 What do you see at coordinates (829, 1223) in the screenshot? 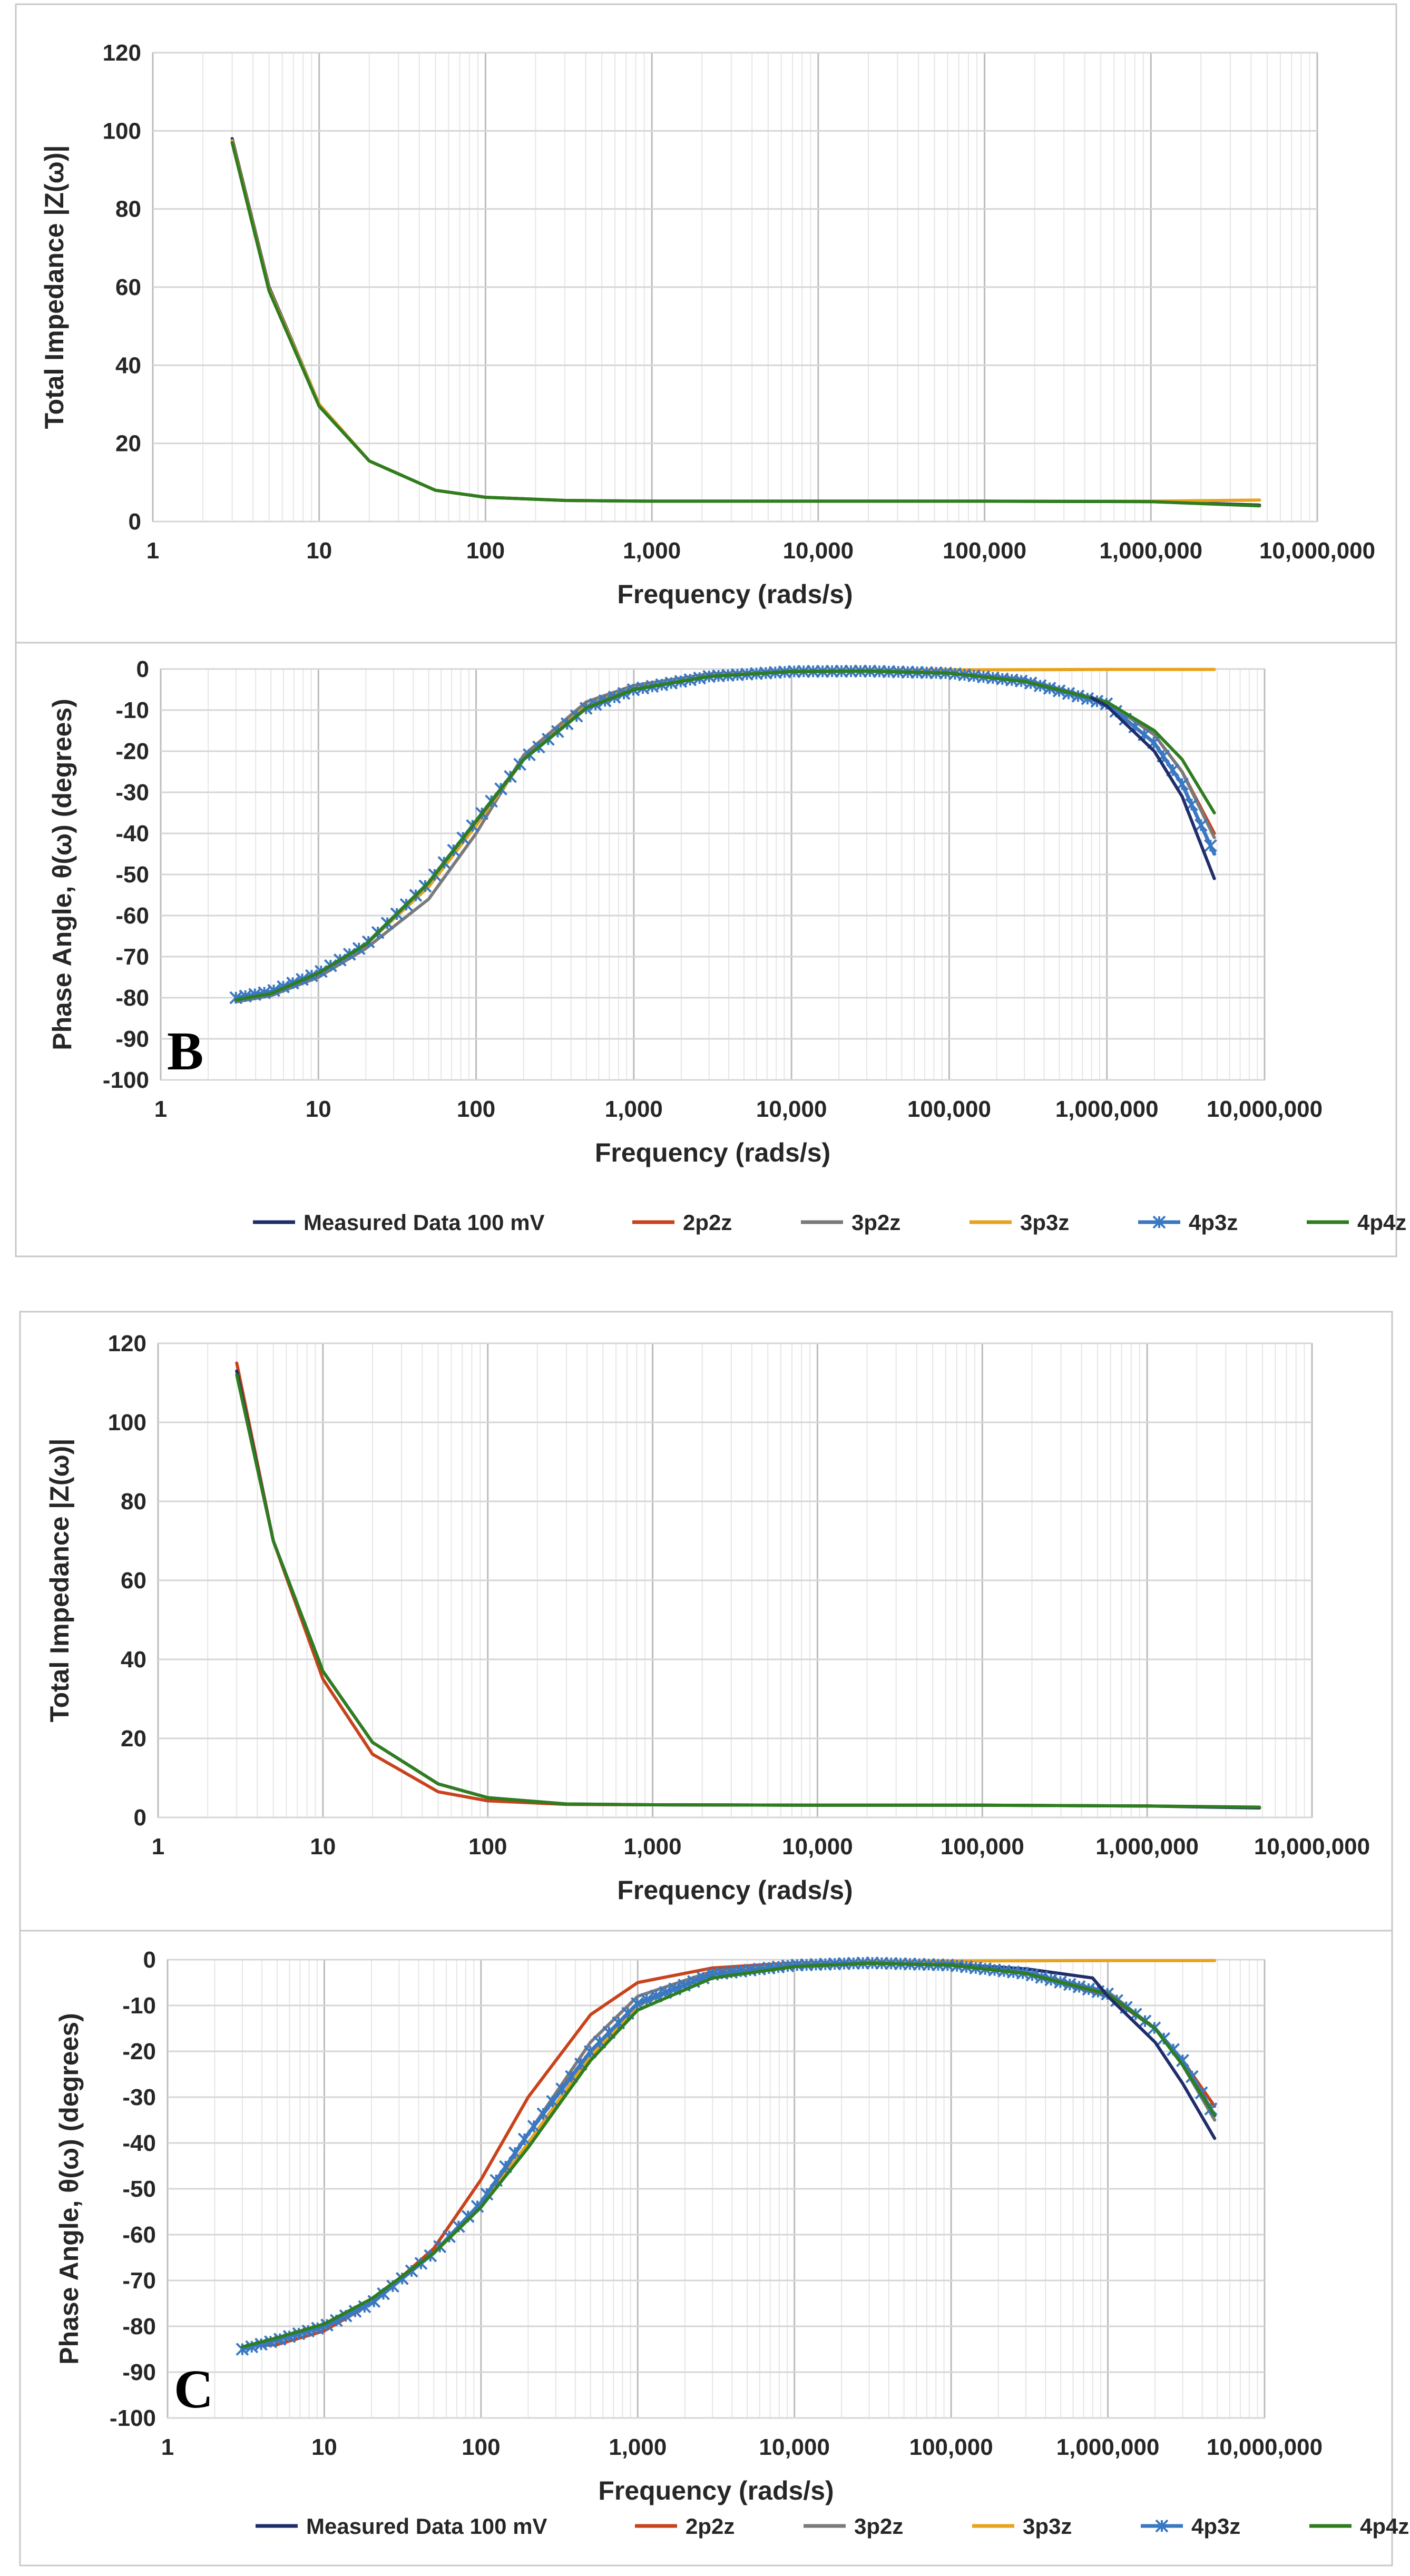
I see `legend-b: Measured Data 100 mV 2p2z 3p2z 3p3z 4p3z 4p4z` at bounding box center [829, 1223].